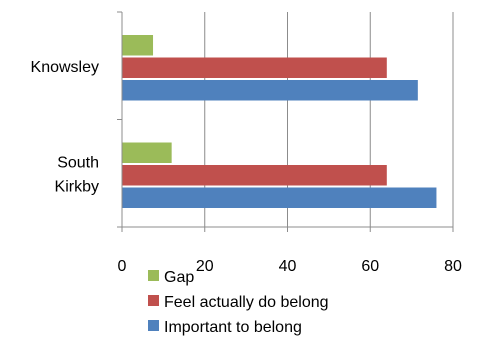 This screenshot has width=478, height=343. What do you see at coordinates (370, 266) in the screenshot?
I see `x-tick-label-60: 60` at bounding box center [370, 266].